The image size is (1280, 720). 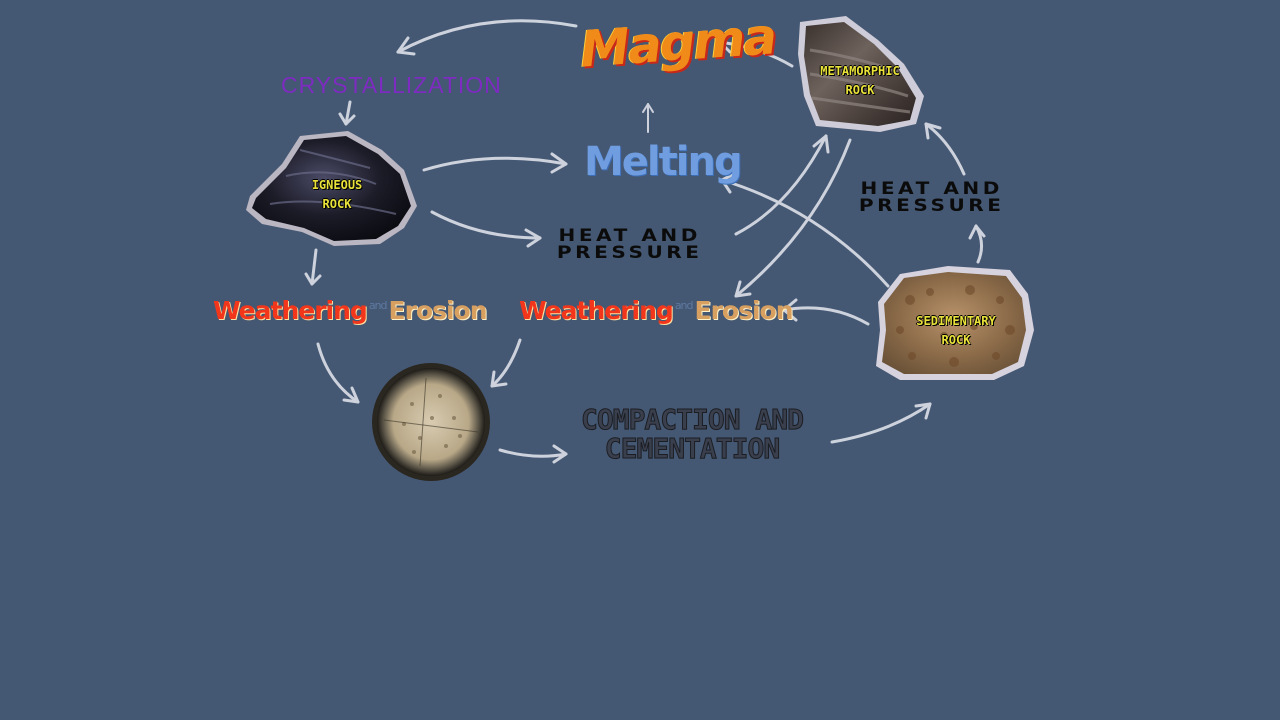 What do you see at coordinates (826, 312) in the screenshot?
I see `arrow-sedimentary-to-weathering` at bounding box center [826, 312].